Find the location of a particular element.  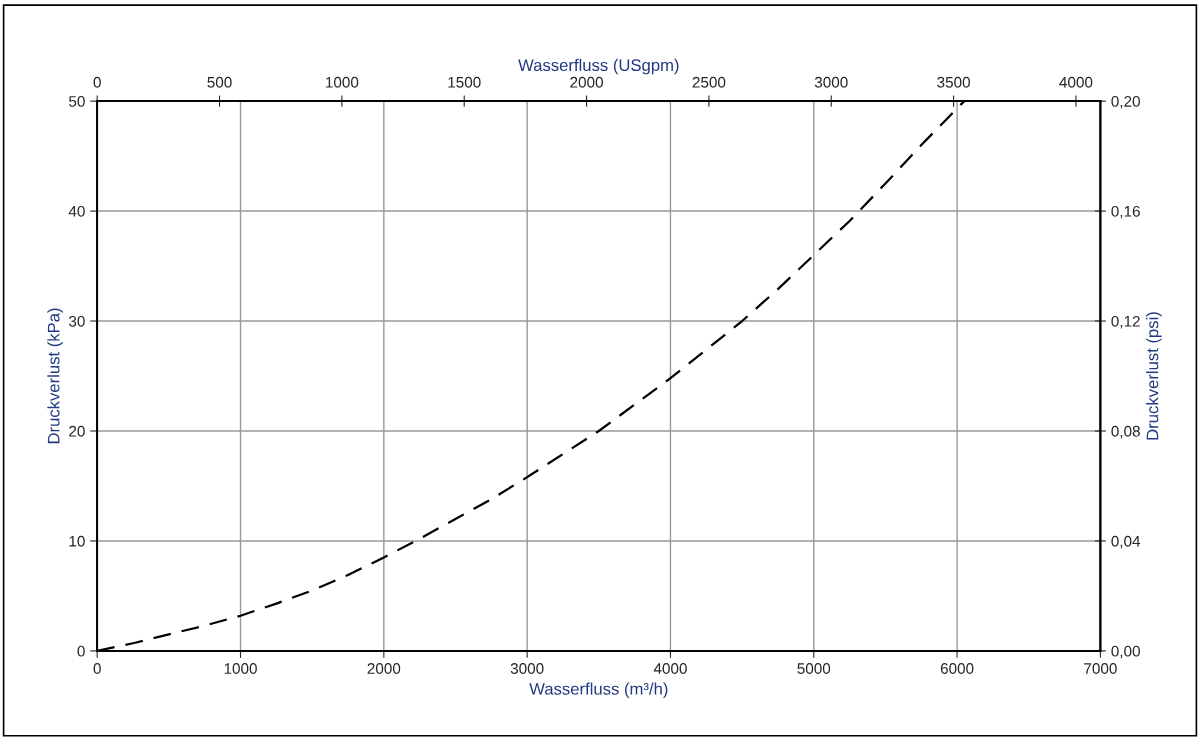

y2-axis-title: Druckverlust (psi) is located at coordinates (1154, 376).